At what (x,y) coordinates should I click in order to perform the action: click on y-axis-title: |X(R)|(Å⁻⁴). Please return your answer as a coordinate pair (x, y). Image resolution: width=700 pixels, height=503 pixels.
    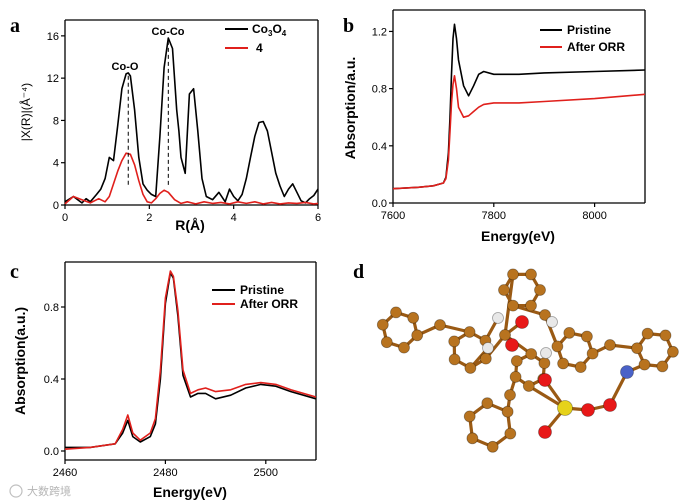
    Looking at the image, I should click on (25, 112).